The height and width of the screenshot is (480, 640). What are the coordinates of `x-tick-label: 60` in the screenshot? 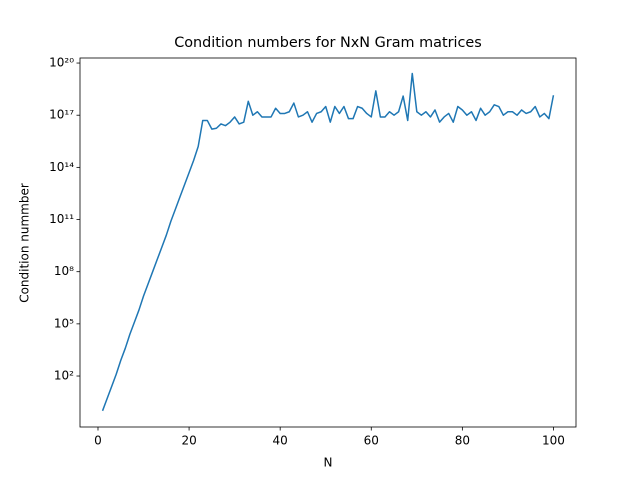 It's located at (371, 441).